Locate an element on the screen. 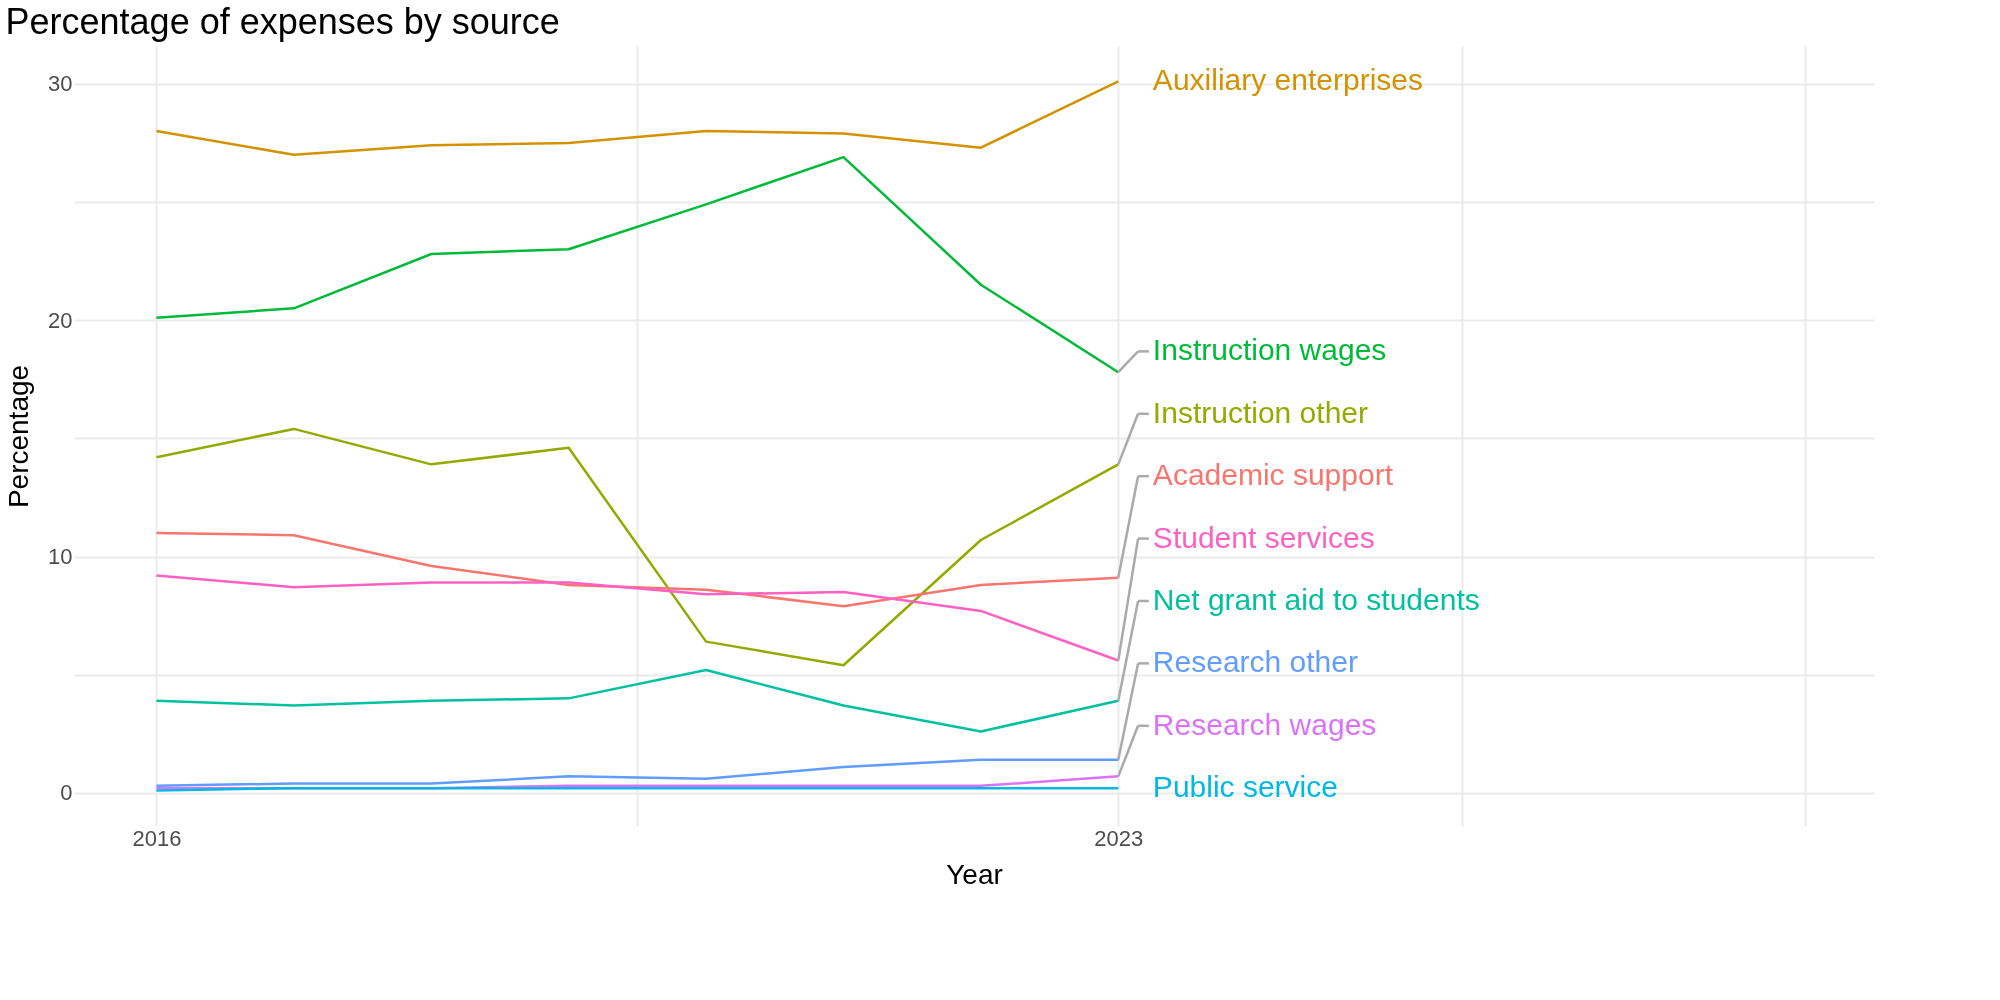 Image resolution: width=2000 pixels, height=1000 pixels. series-label: Public service is located at coordinates (1245, 787).